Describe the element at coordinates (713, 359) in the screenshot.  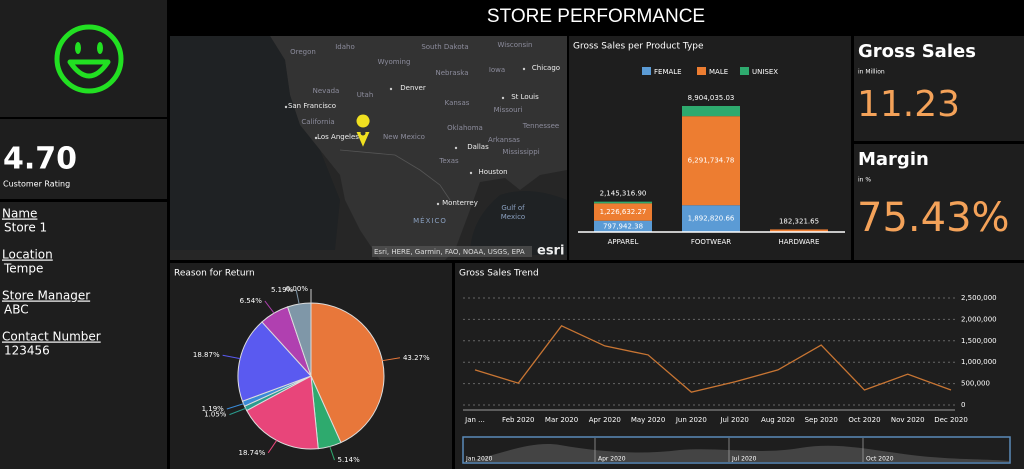
I see `trend-line` at that location.